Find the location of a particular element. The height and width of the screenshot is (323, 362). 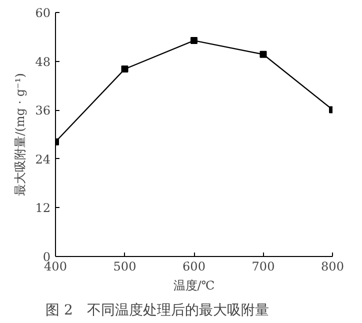

x-axis-title: 温度/℃ is located at coordinates (194, 285).